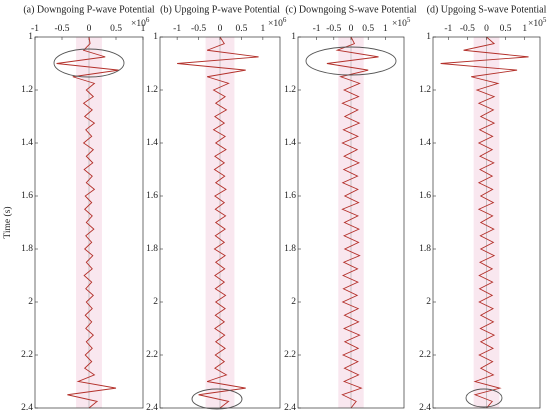  I want to click on panel-title: (b) Upgoing P-wave Potential, so click(220, 9).